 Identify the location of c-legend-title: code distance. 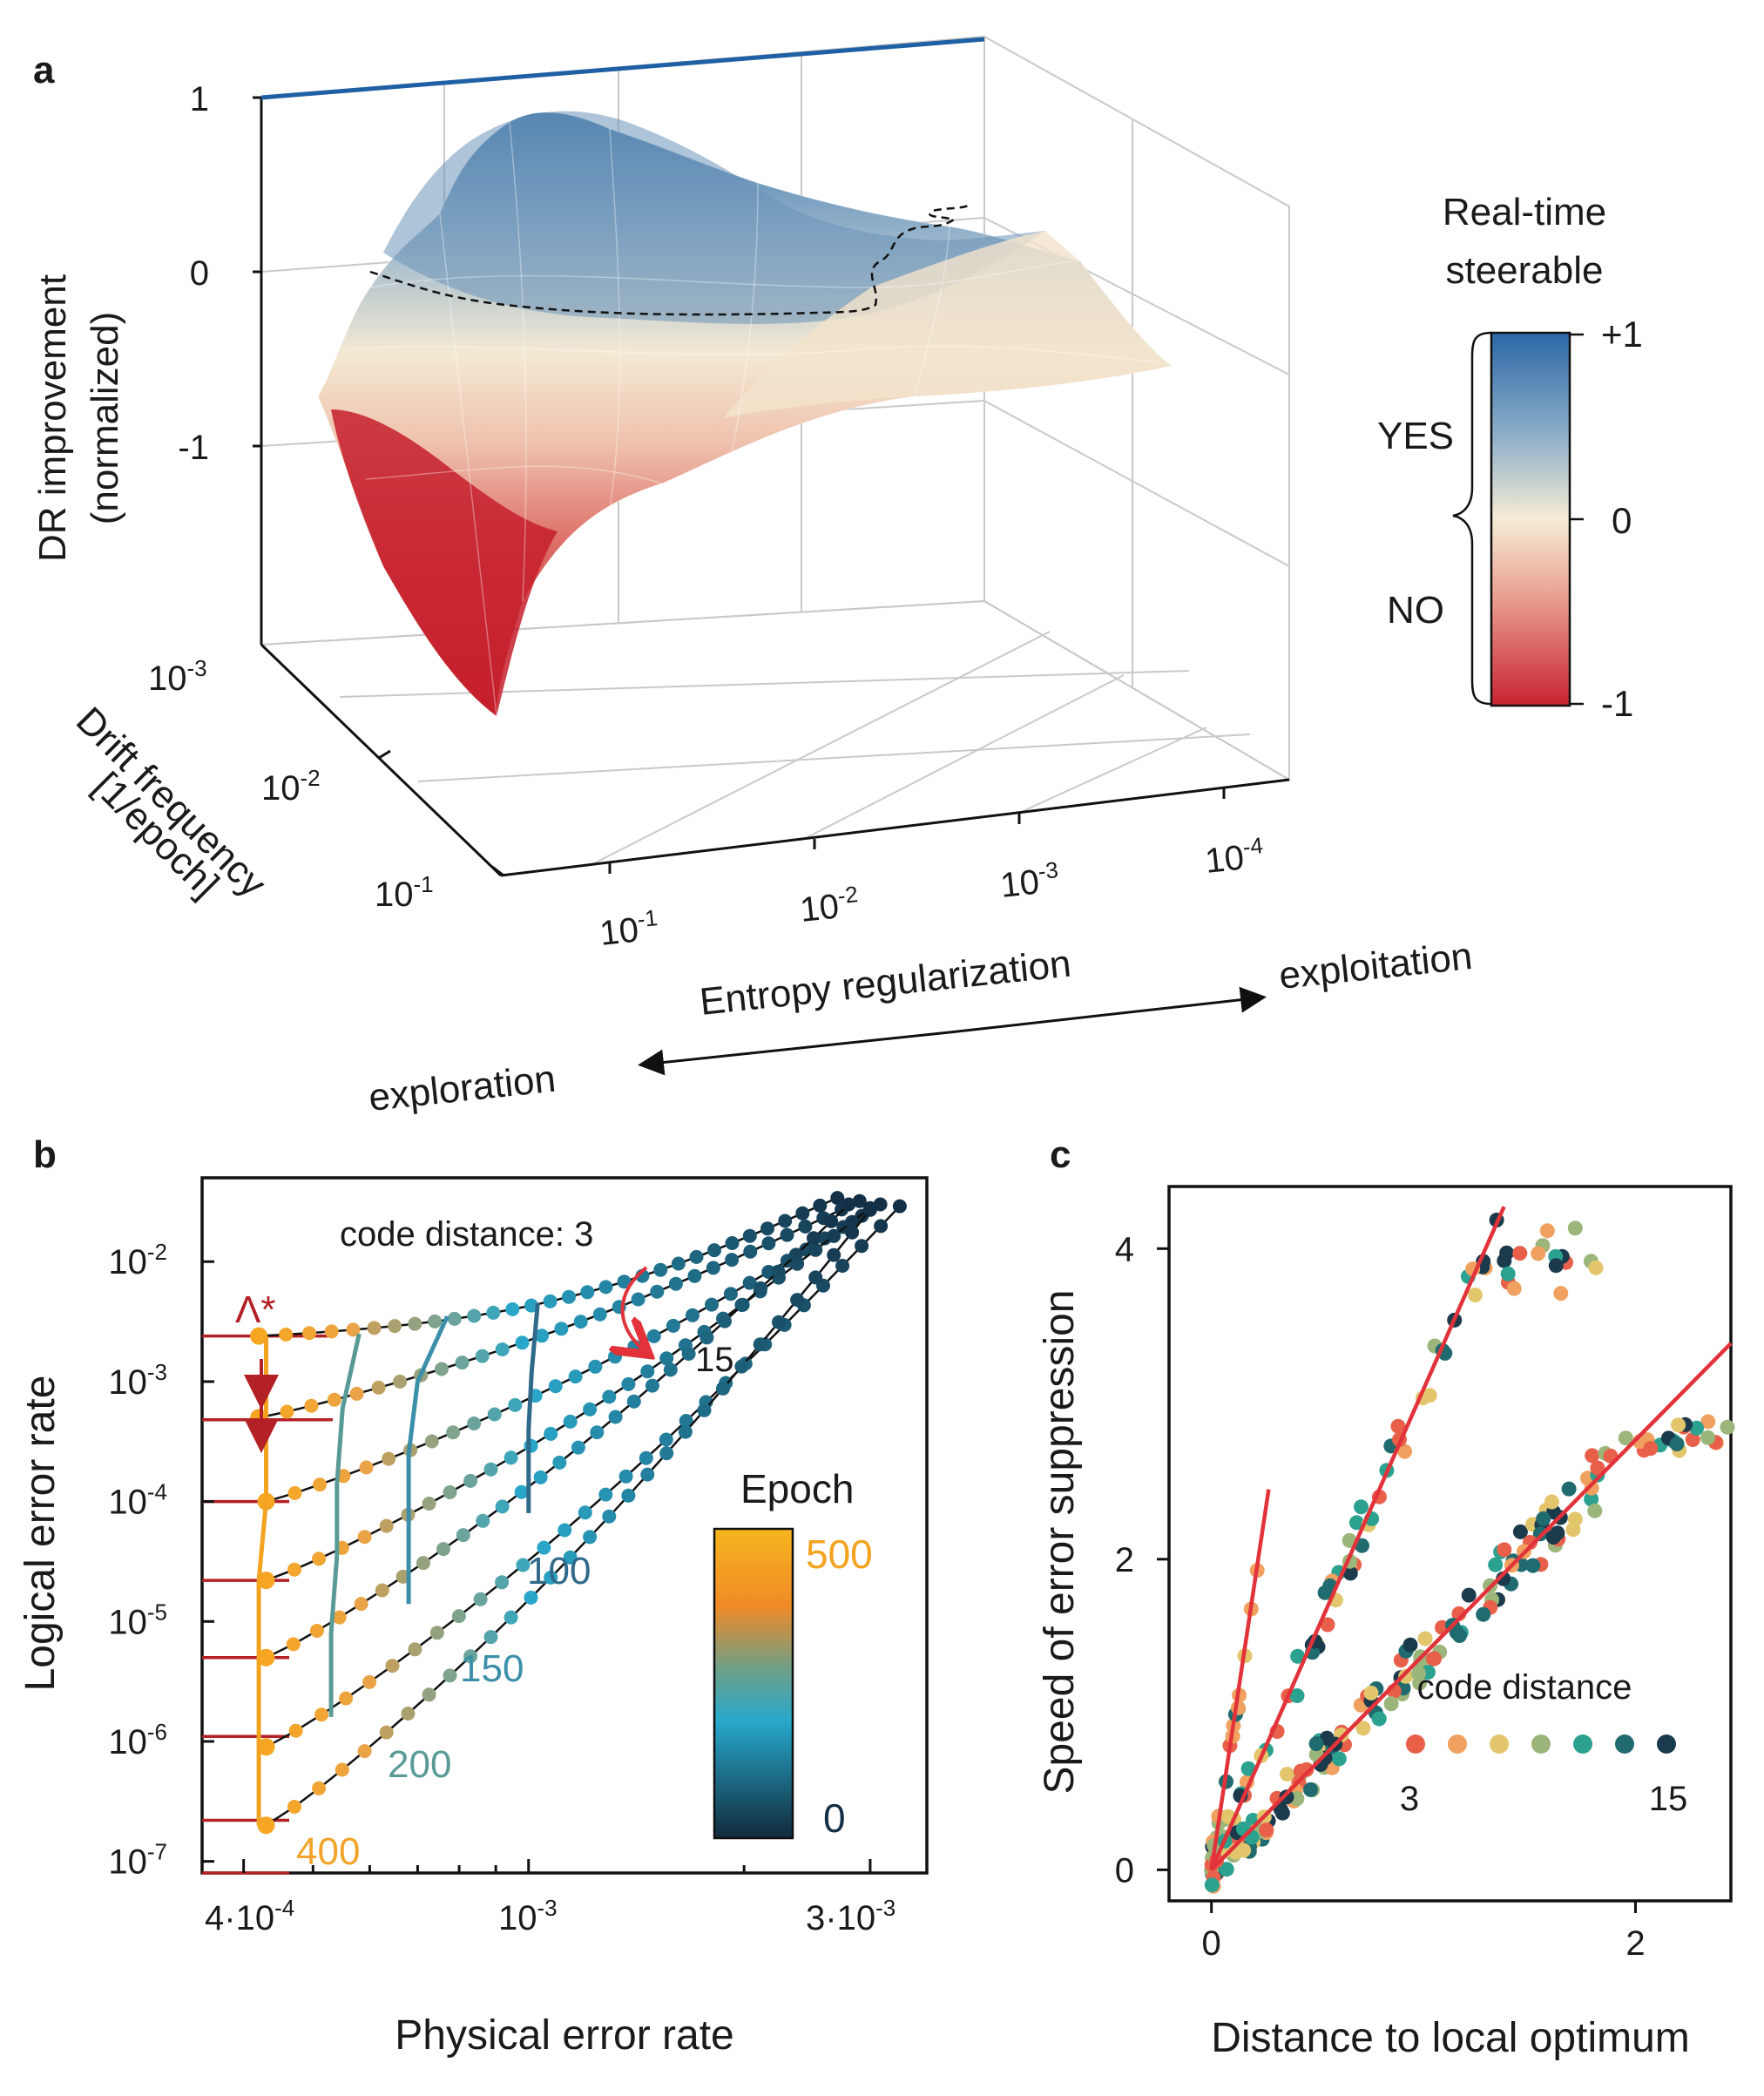
(1525, 1687).